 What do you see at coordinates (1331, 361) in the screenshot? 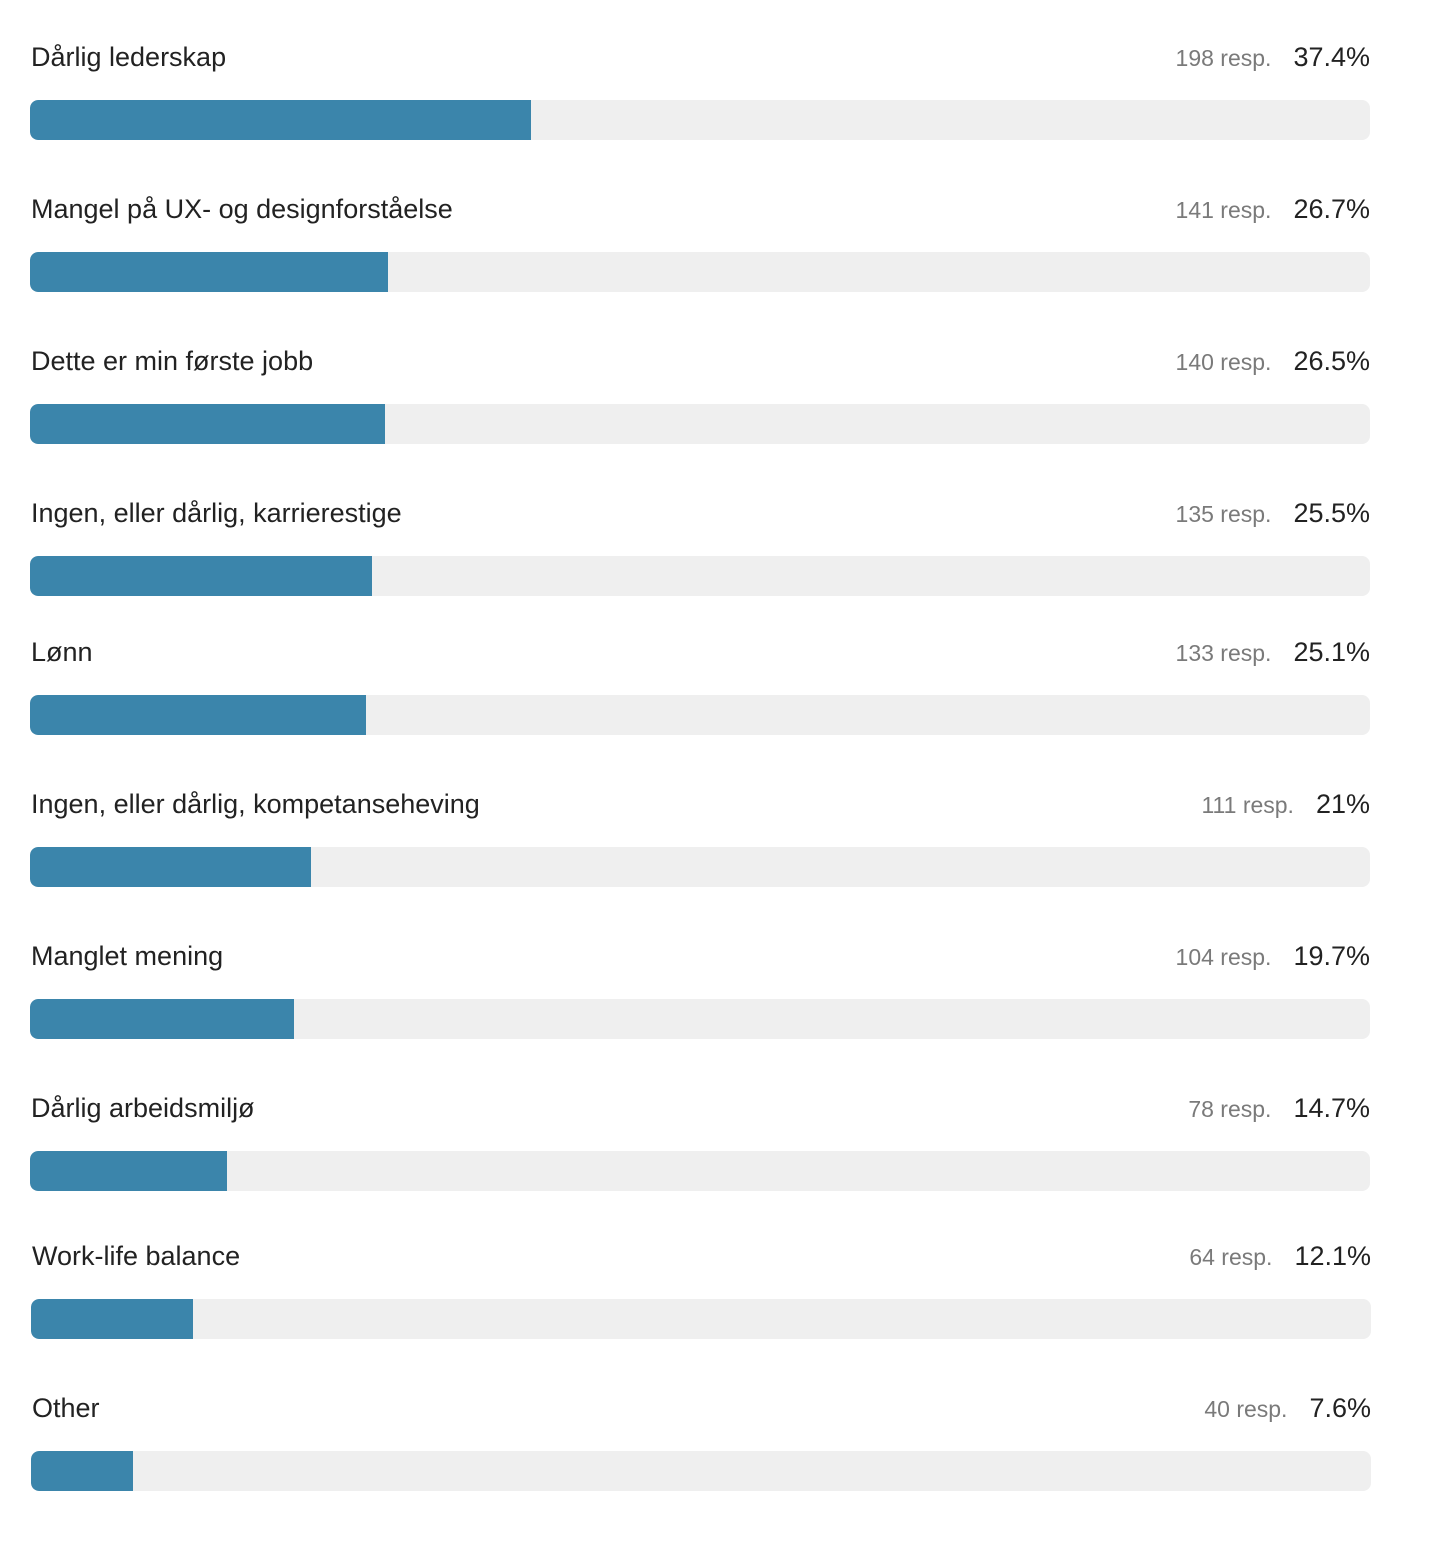
I see `percentage: 26.5%` at bounding box center [1331, 361].